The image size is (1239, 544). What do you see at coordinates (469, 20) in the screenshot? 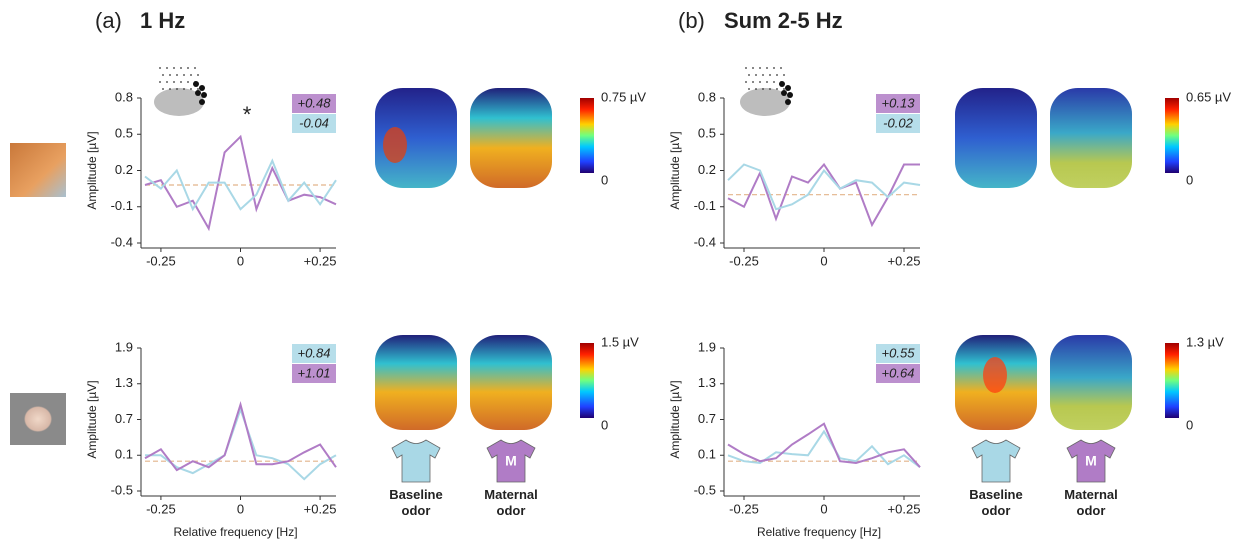
I see `panel-headers: (a) 1 Hz (b) Sum 2-5 Hz` at bounding box center [469, 20].